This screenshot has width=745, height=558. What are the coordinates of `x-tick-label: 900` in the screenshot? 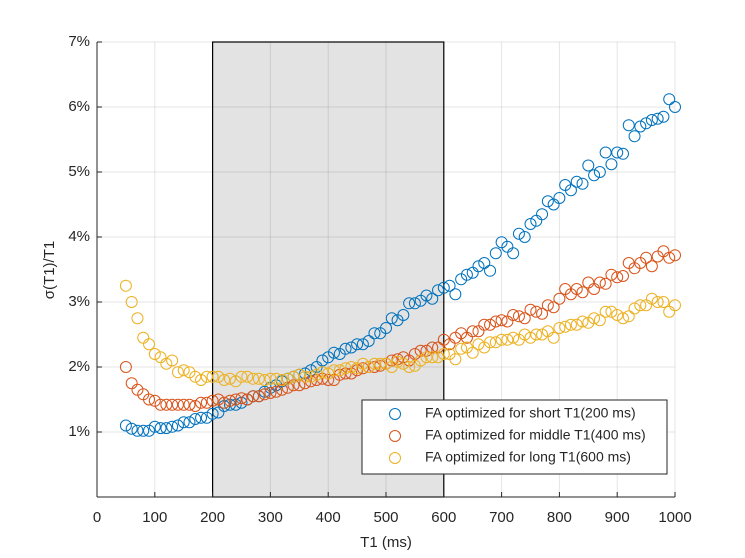 It's located at (617, 517).